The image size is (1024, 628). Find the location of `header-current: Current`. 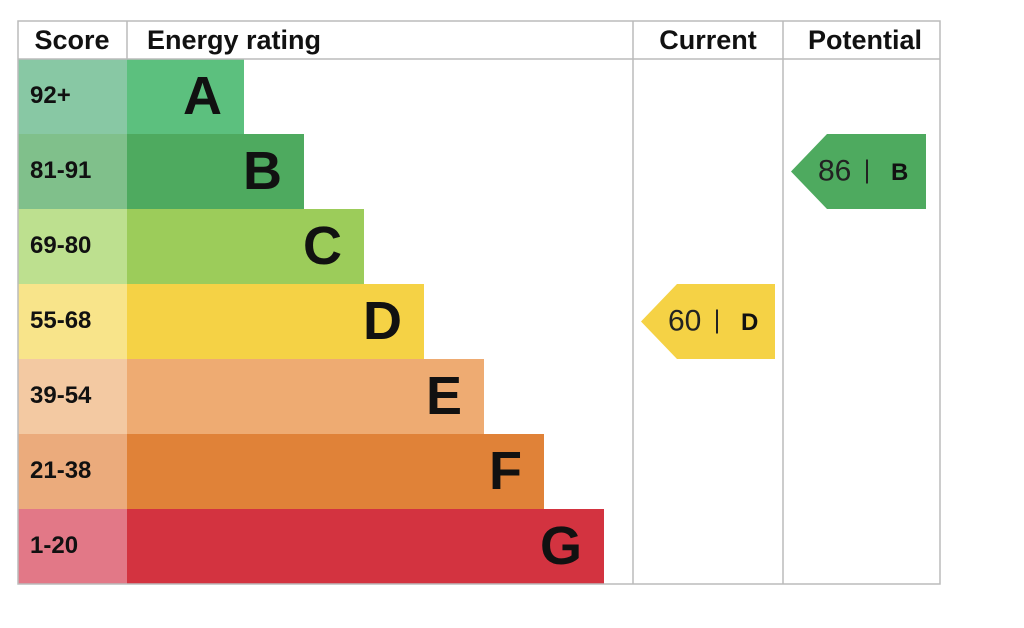

header-current: Current is located at coordinates (708, 40).